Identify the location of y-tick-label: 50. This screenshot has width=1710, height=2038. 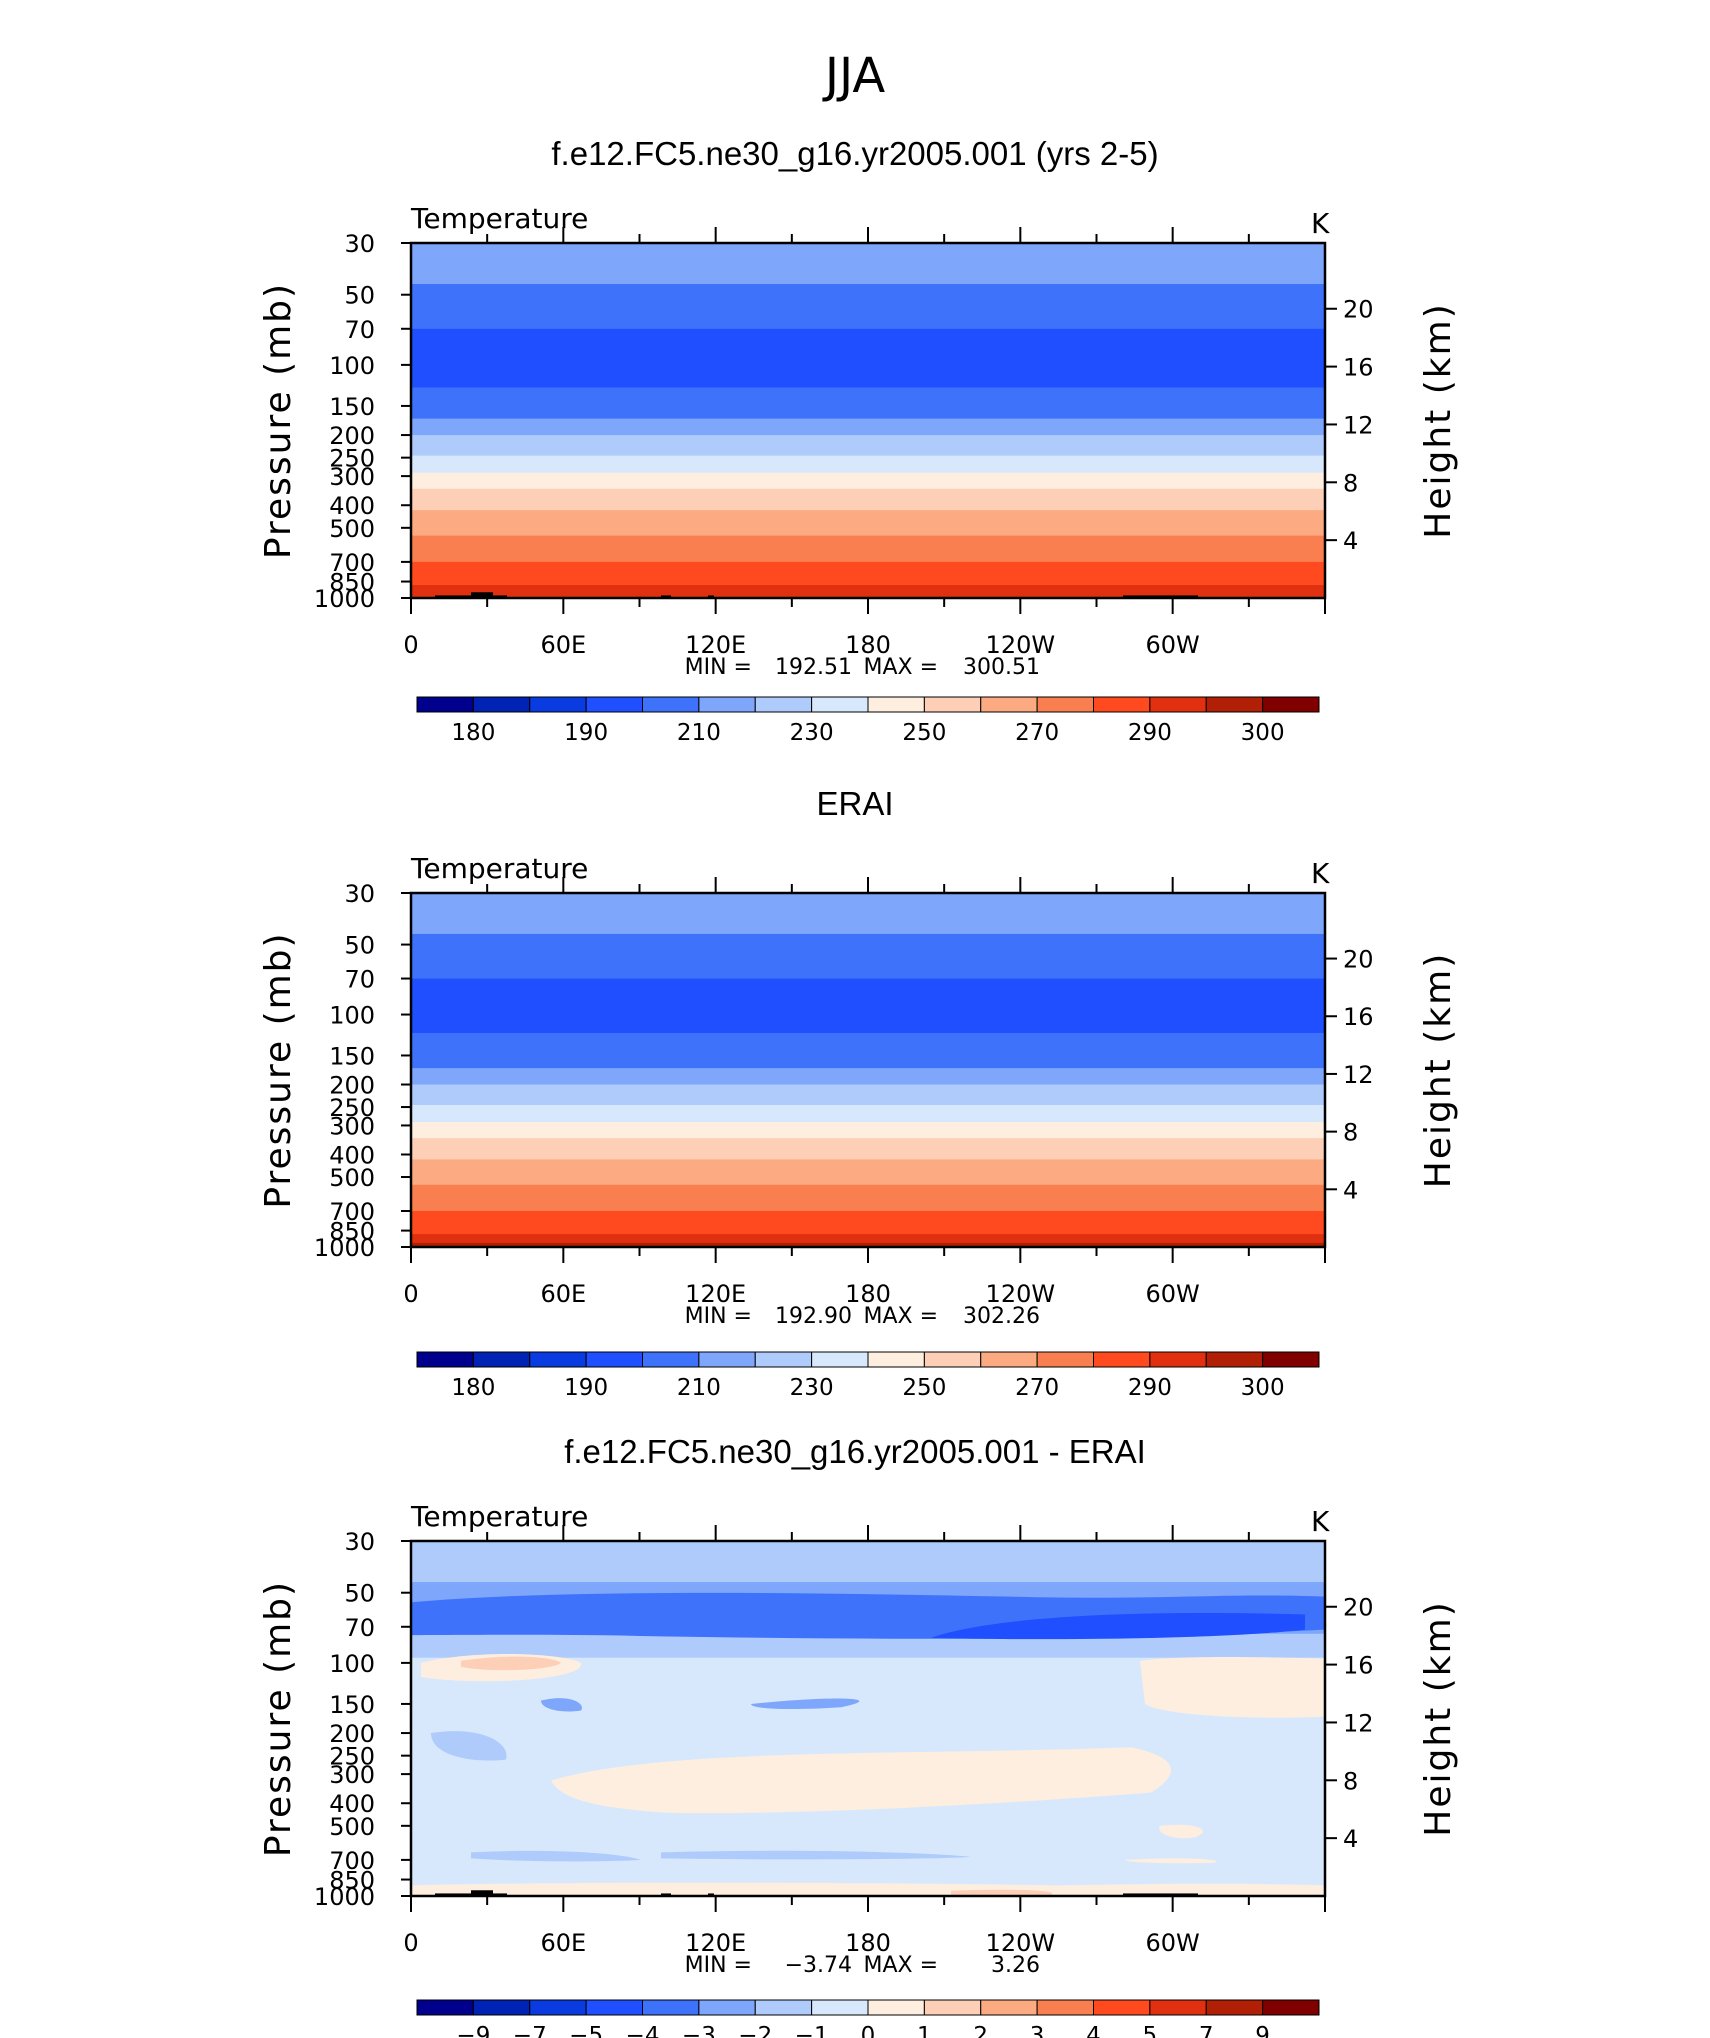
(359, 946).